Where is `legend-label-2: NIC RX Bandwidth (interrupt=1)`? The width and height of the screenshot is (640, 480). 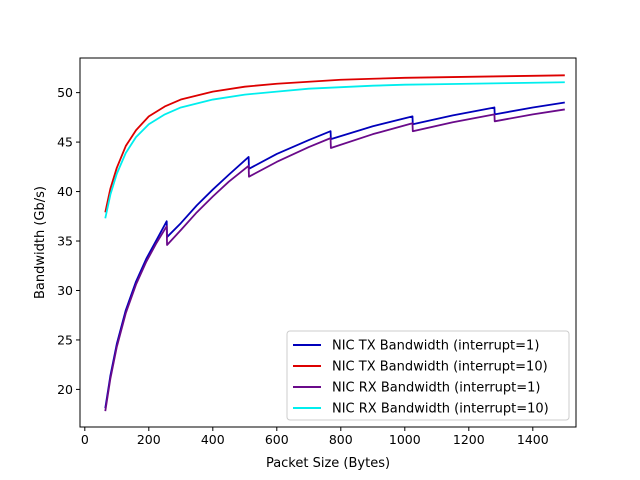
legend-label-2: NIC RX Bandwidth (interrupt=1) is located at coordinates (436, 388).